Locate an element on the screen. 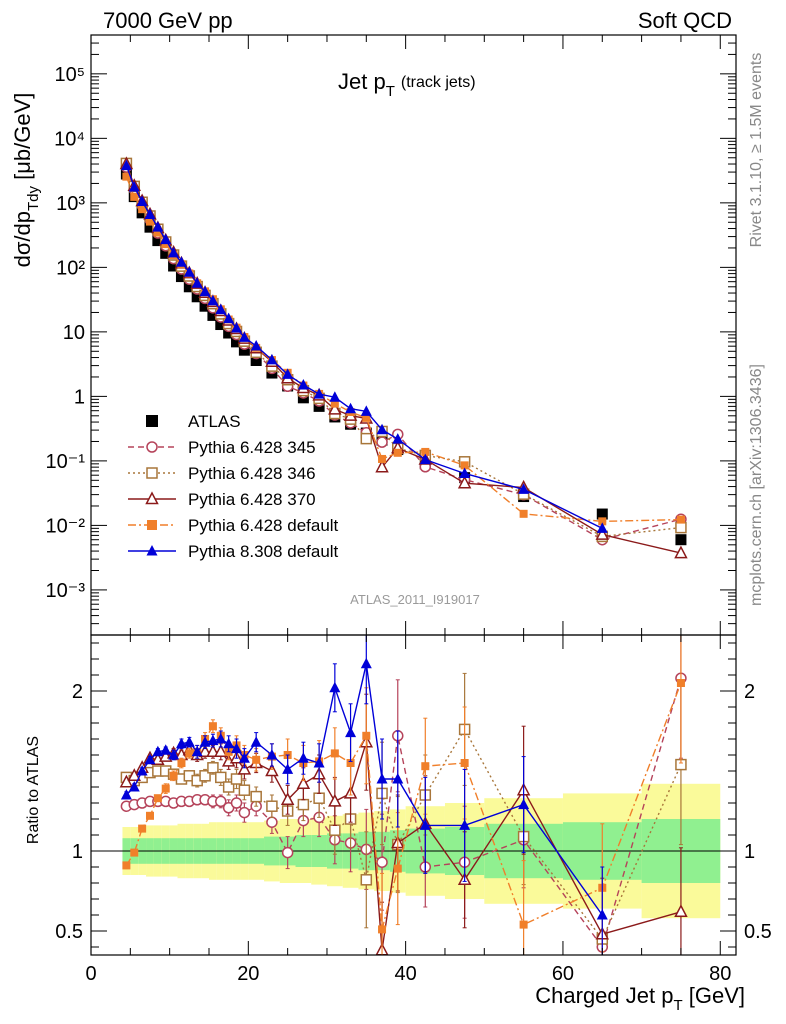 Image resolution: width=786 pixels, height=1024 pixels. header-left: 7000 GeV pp is located at coordinates (168, 20).